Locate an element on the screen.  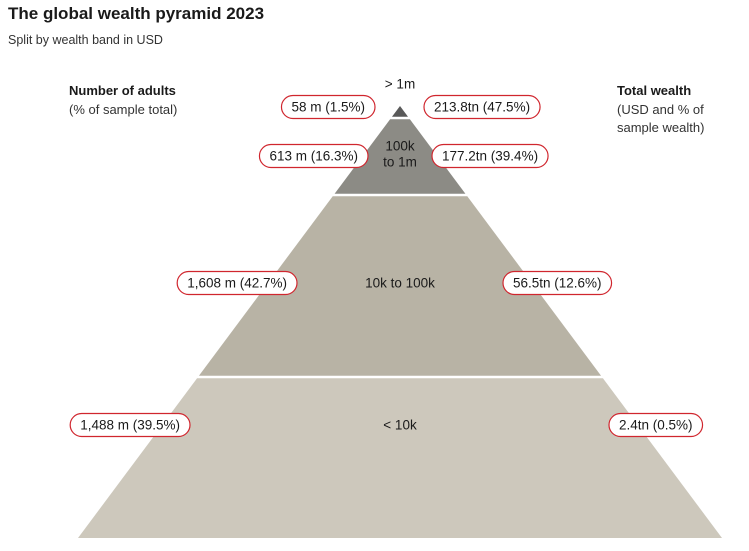
wealth-label-text: 2.4tn (0.5%) is located at coordinates (656, 425).